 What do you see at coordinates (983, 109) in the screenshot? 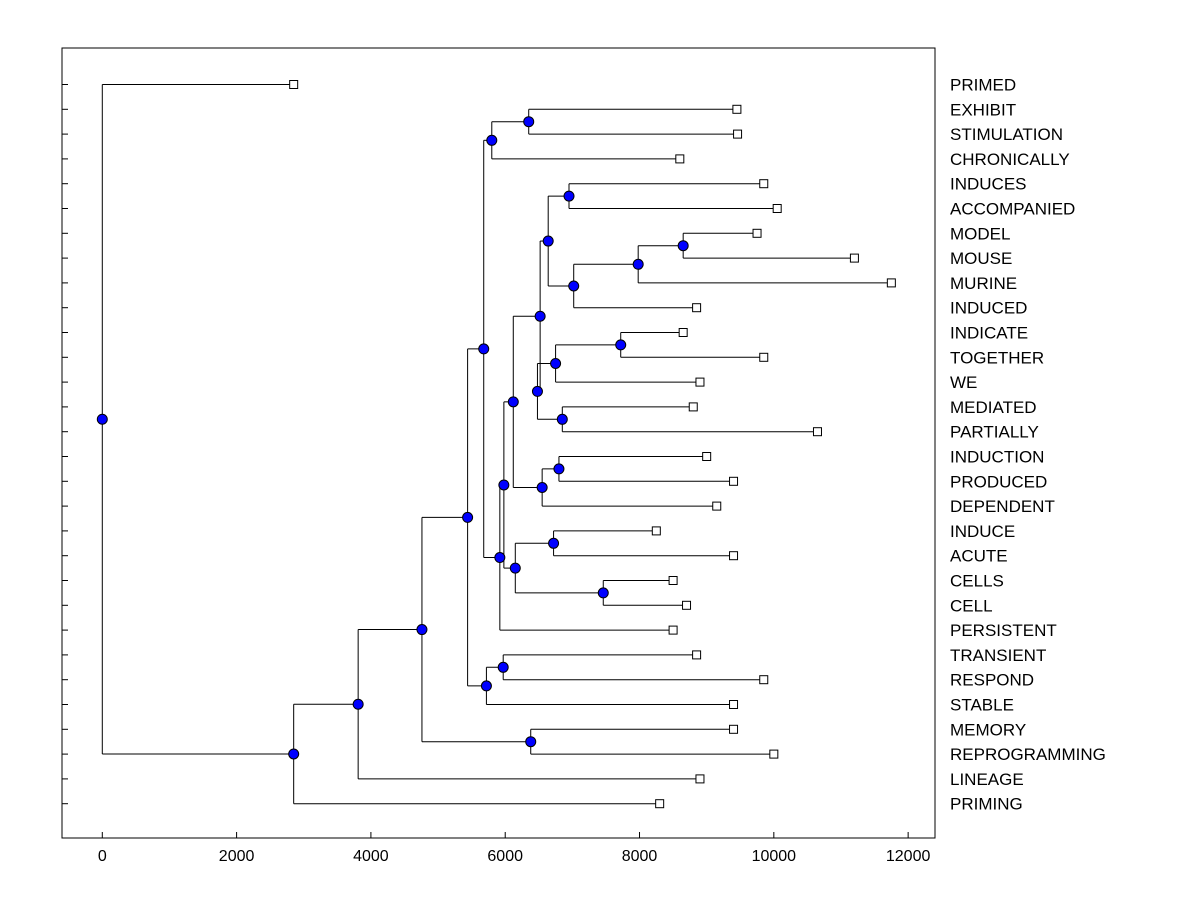
I see `leaf-label: EXHIBIT` at bounding box center [983, 109].